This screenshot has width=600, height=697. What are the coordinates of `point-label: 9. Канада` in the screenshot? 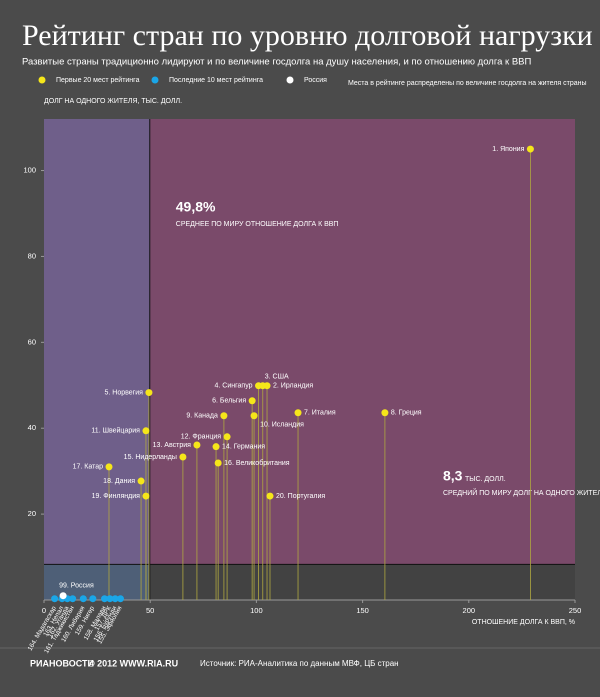 It's located at (202, 416).